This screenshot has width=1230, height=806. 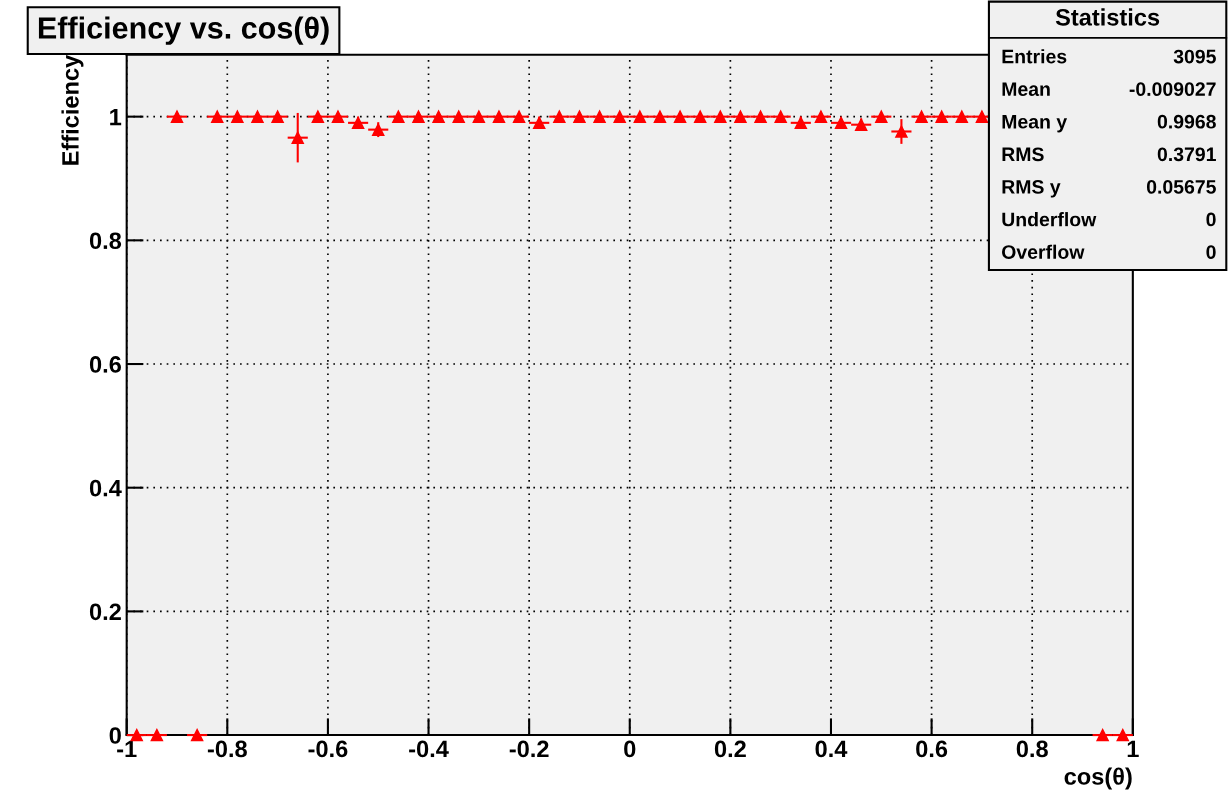 I want to click on x-axis-title: cos(θ), so click(x=1098, y=778).